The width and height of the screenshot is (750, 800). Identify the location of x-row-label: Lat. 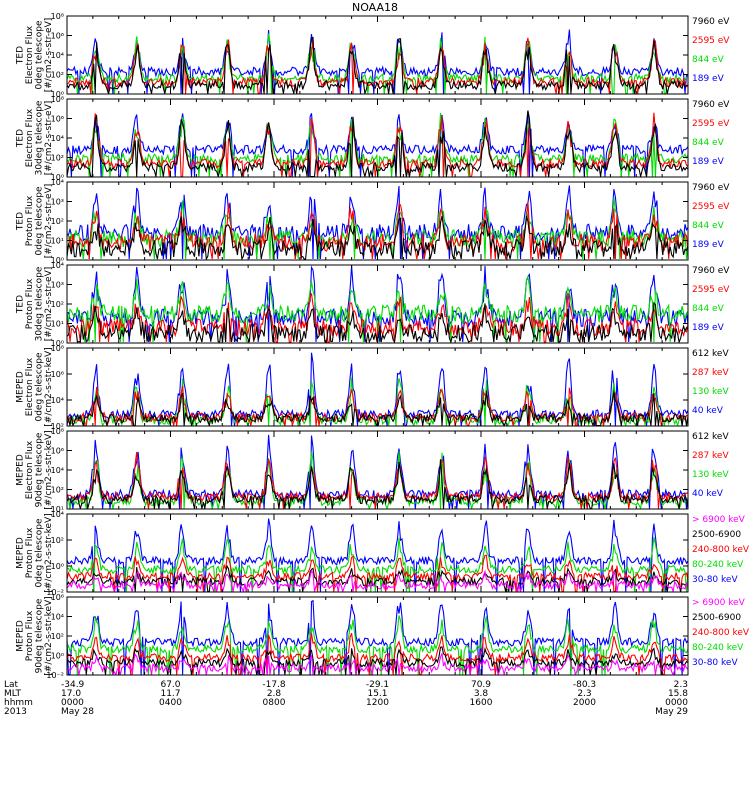
(11, 685).